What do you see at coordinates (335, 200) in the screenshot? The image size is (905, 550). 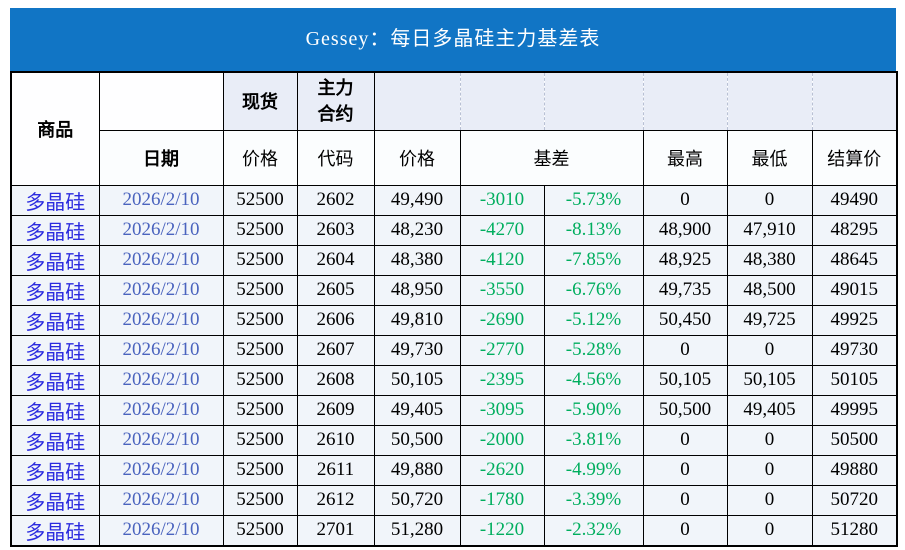 I see `contract-code-cell: 2602` at bounding box center [335, 200].